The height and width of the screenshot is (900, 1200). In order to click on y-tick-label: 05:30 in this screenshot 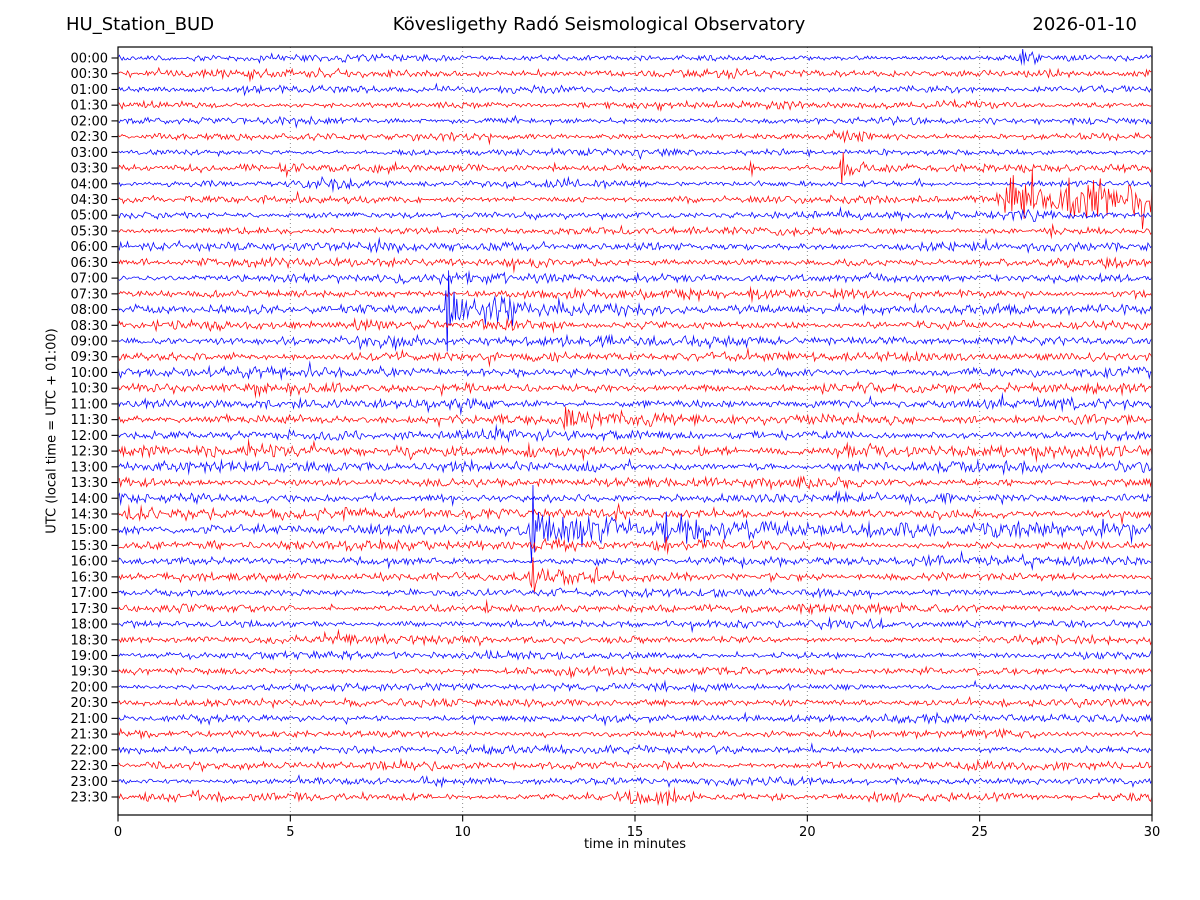, I will do `click(89, 231)`.